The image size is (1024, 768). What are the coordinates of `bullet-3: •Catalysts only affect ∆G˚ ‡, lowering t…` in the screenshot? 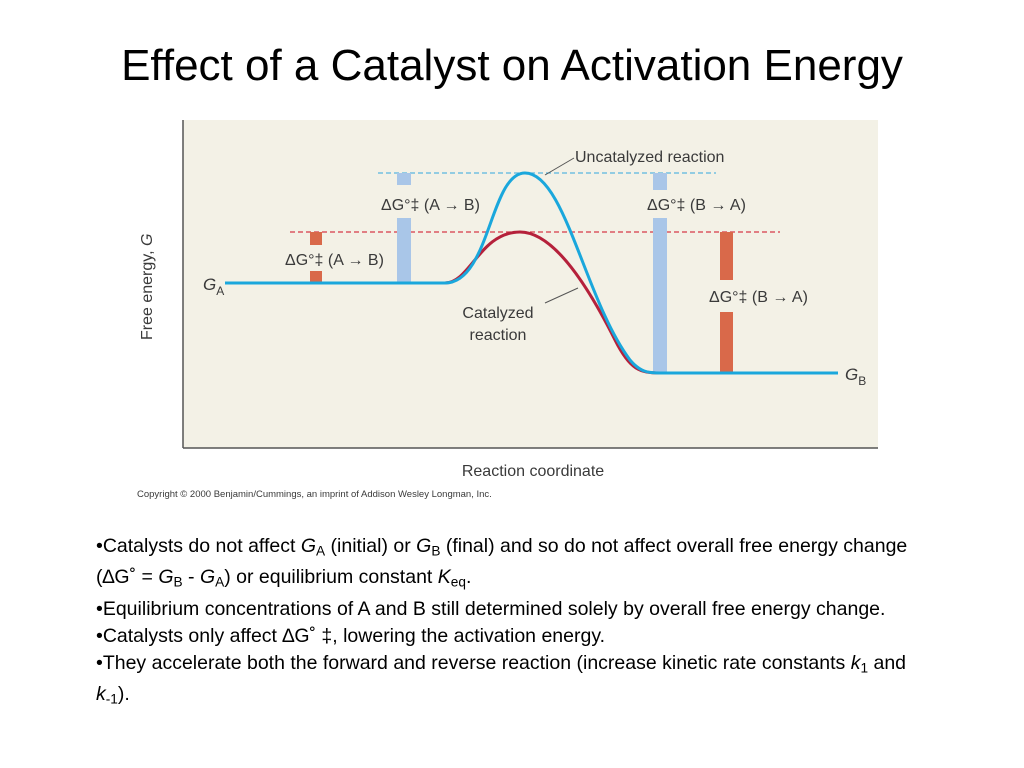 It's located at (351, 635).